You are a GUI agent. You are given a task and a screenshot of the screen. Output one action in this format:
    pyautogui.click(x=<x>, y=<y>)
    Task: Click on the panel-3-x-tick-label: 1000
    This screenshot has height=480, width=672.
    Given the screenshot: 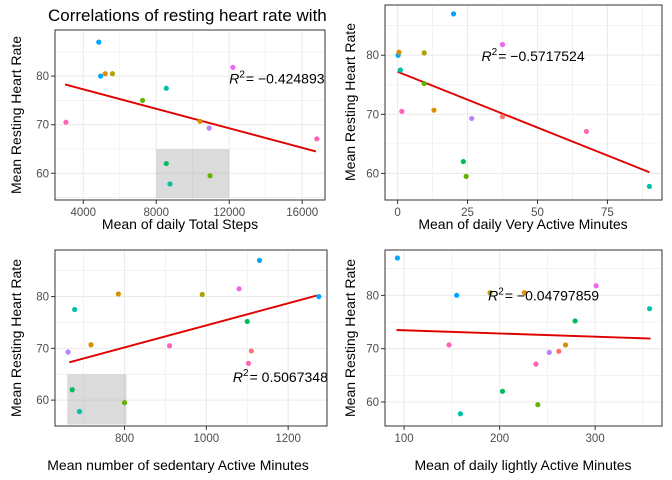 What is the action you would take?
    pyautogui.click(x=207, y=439)
    